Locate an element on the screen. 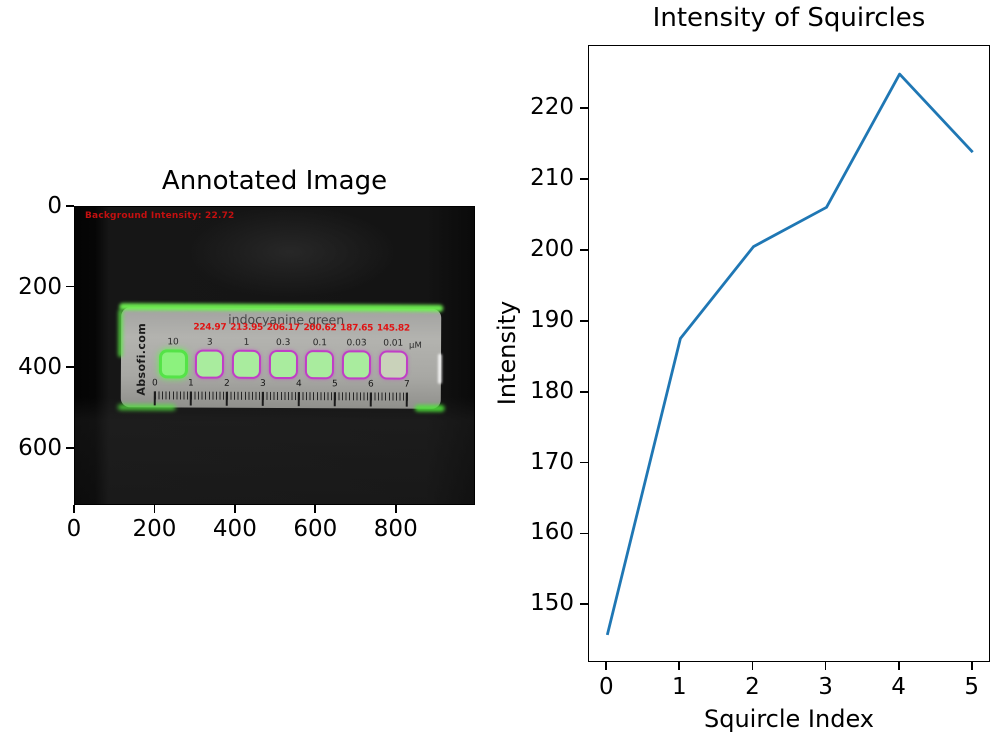  strip-glow-left is located at coordinates (121, 333).